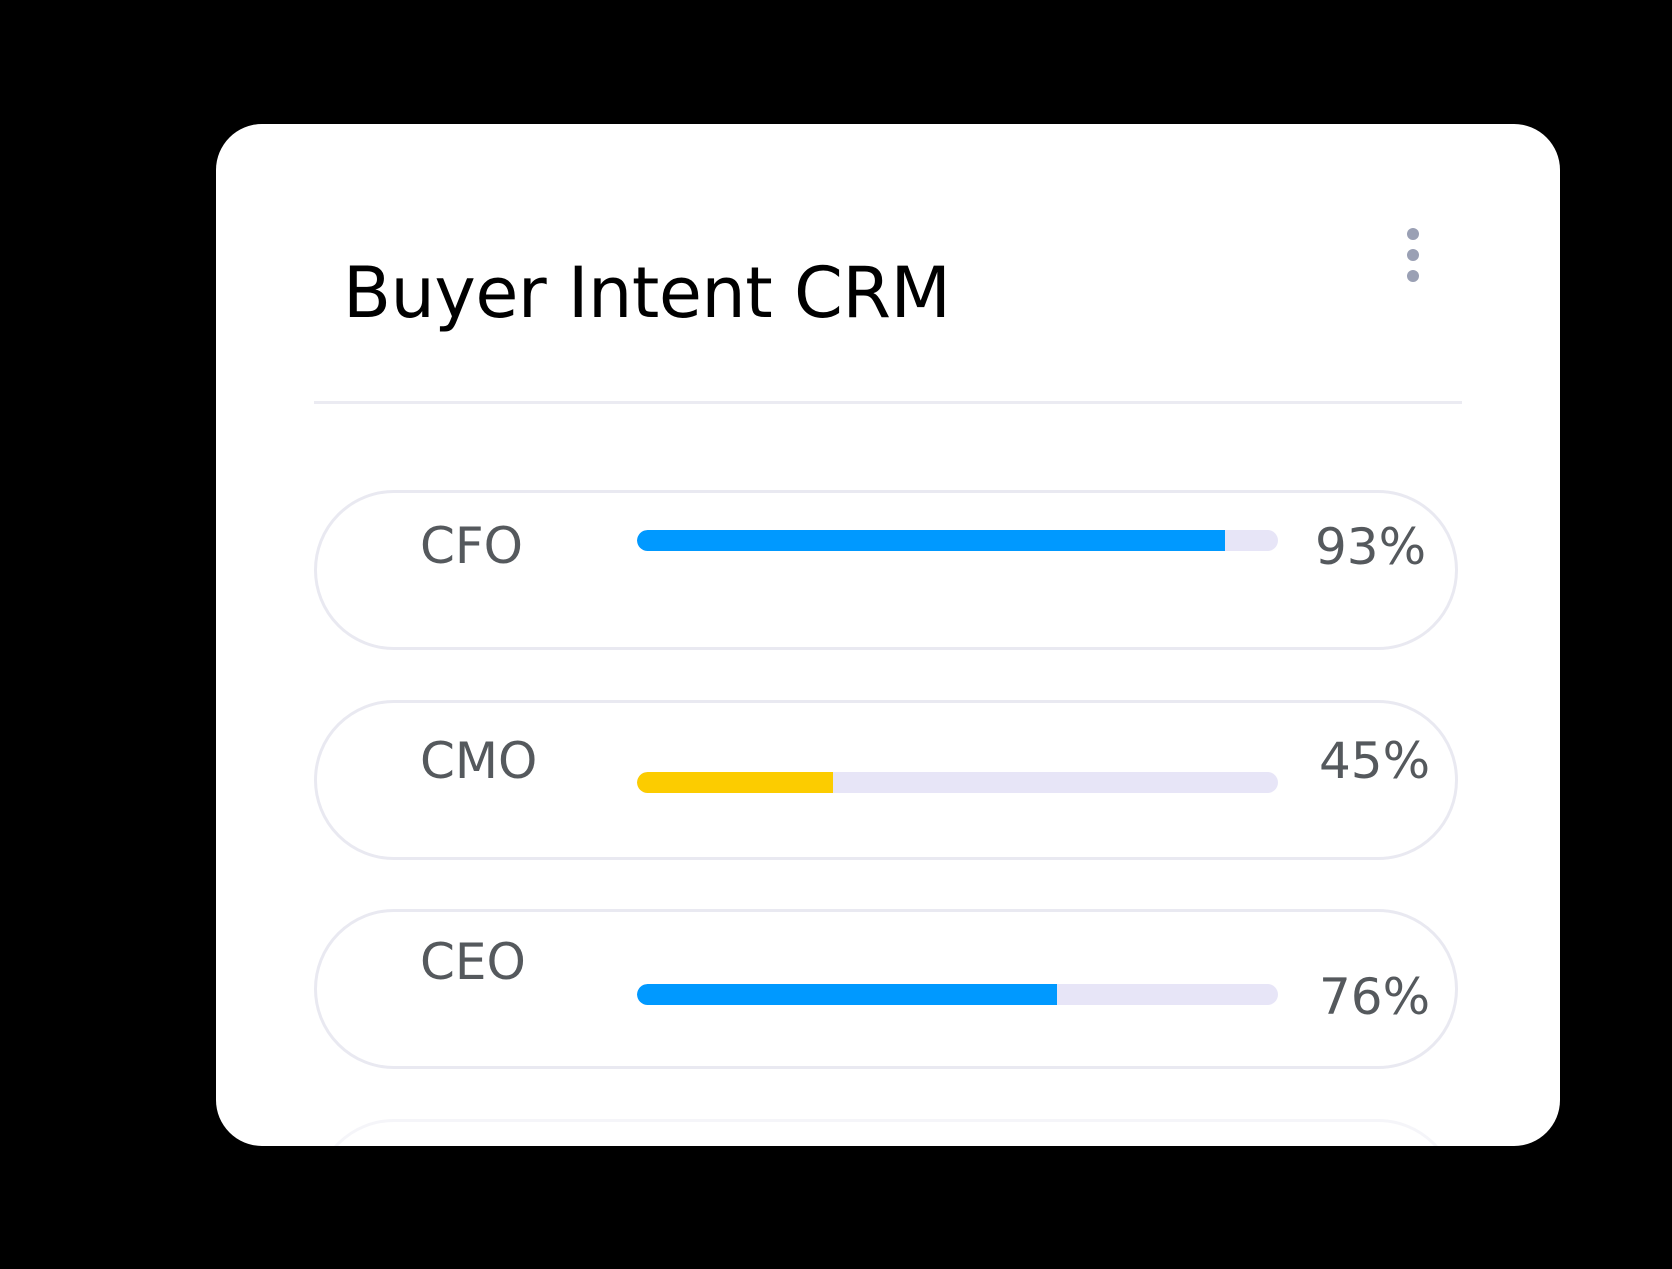  What do you see at coordinates (473, 962) in the screenshot?
I see `role-label: CEO` at bounding box center [473, 962].